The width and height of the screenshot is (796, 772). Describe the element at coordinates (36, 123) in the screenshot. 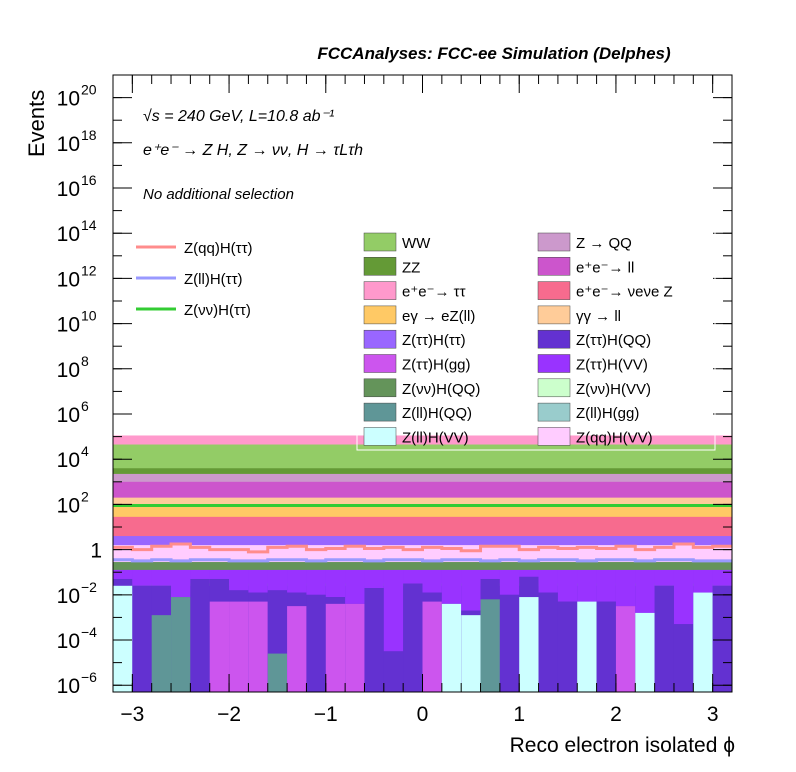

I see `y-axis-label: Events` at that location.